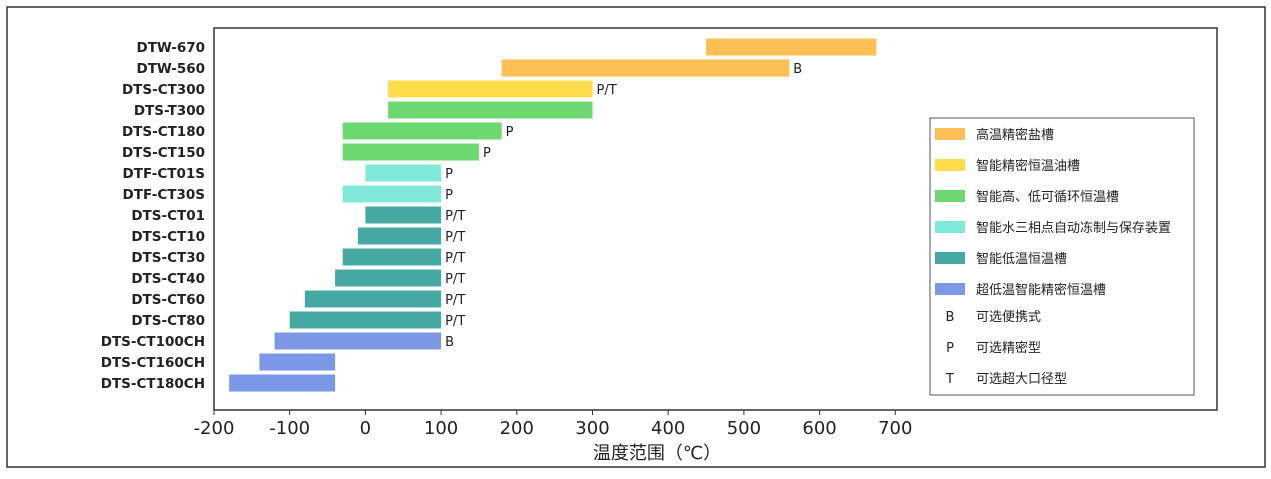 The width and height of the screenshot is (1271, 479). What do you see at coordinates (819, 428) in the screenshot?
I see `x-tick-label: 600` at bounding box center [819, 428].